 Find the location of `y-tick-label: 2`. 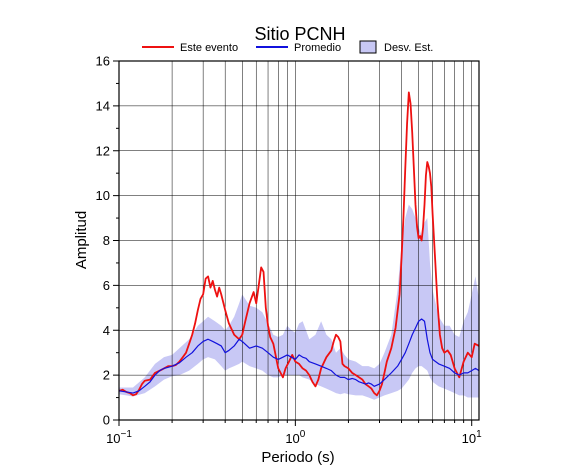

y-tick-label: 2 is located at coordinates (106, 375).